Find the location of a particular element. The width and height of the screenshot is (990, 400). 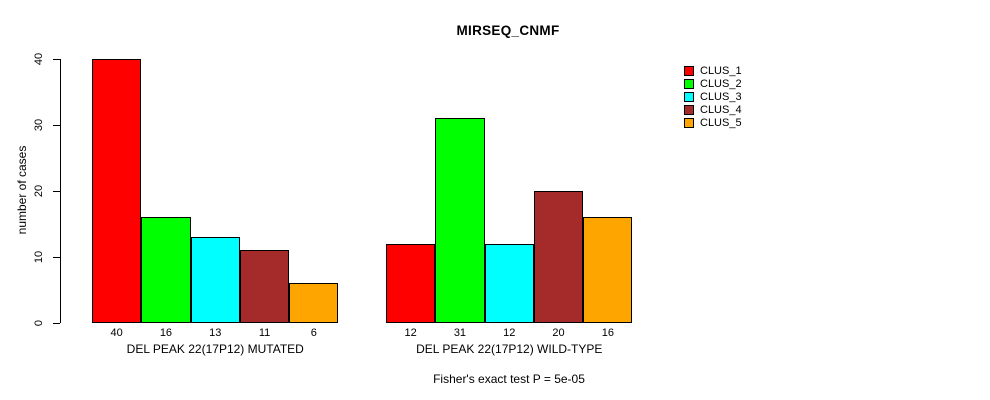

bar-clus_5-group1 is located at coordinates (314, 303).